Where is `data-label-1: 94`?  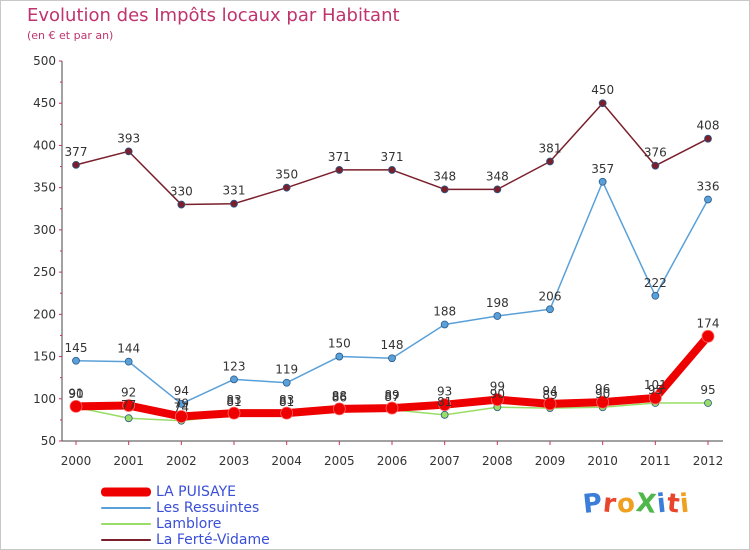
data-label-1: 94 is located at coordinates (181, 391).